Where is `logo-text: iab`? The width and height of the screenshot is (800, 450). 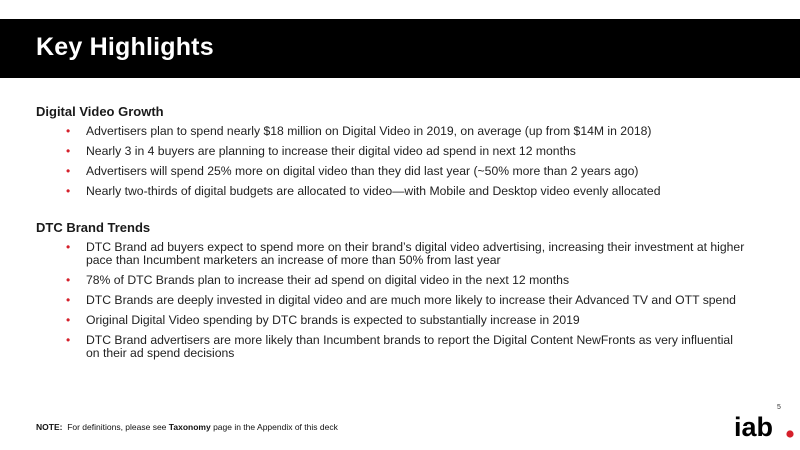
logo-text: iab is located at coordinates (753, 427).